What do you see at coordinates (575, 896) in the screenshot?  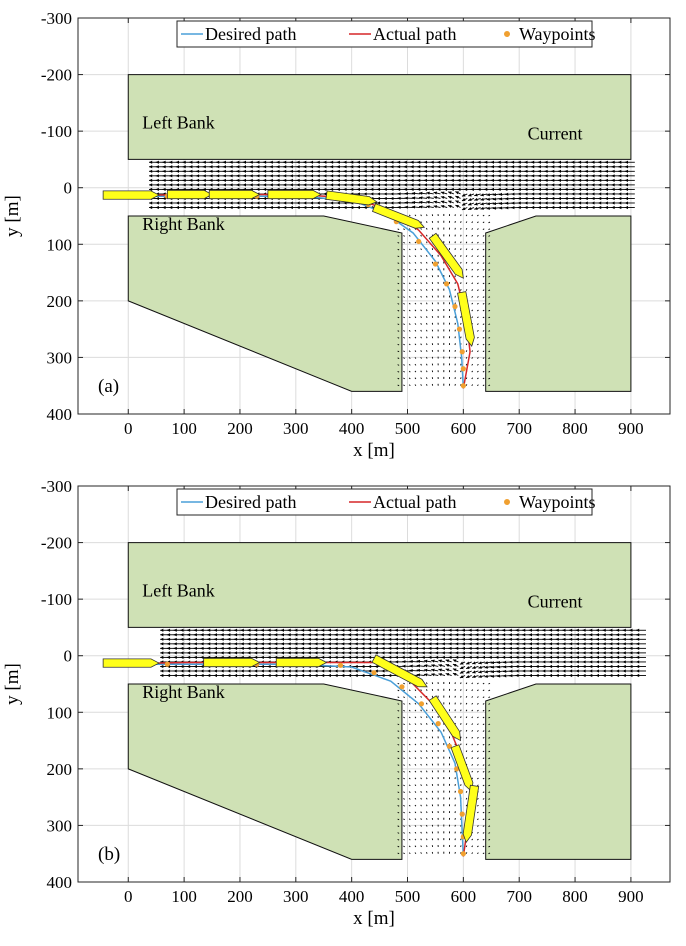 I see `x-tick-label: 800` at bounding box center [575, 896].